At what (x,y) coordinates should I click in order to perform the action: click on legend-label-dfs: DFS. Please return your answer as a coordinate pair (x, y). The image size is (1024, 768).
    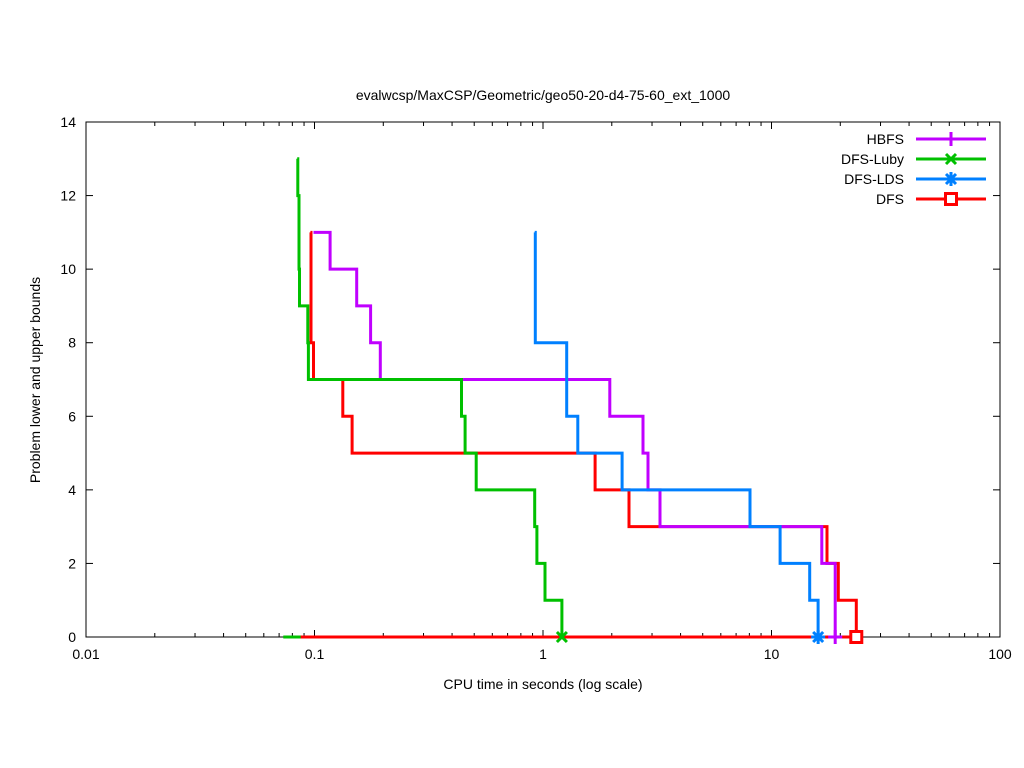
    Looking at the image, I should click on (890, 199).